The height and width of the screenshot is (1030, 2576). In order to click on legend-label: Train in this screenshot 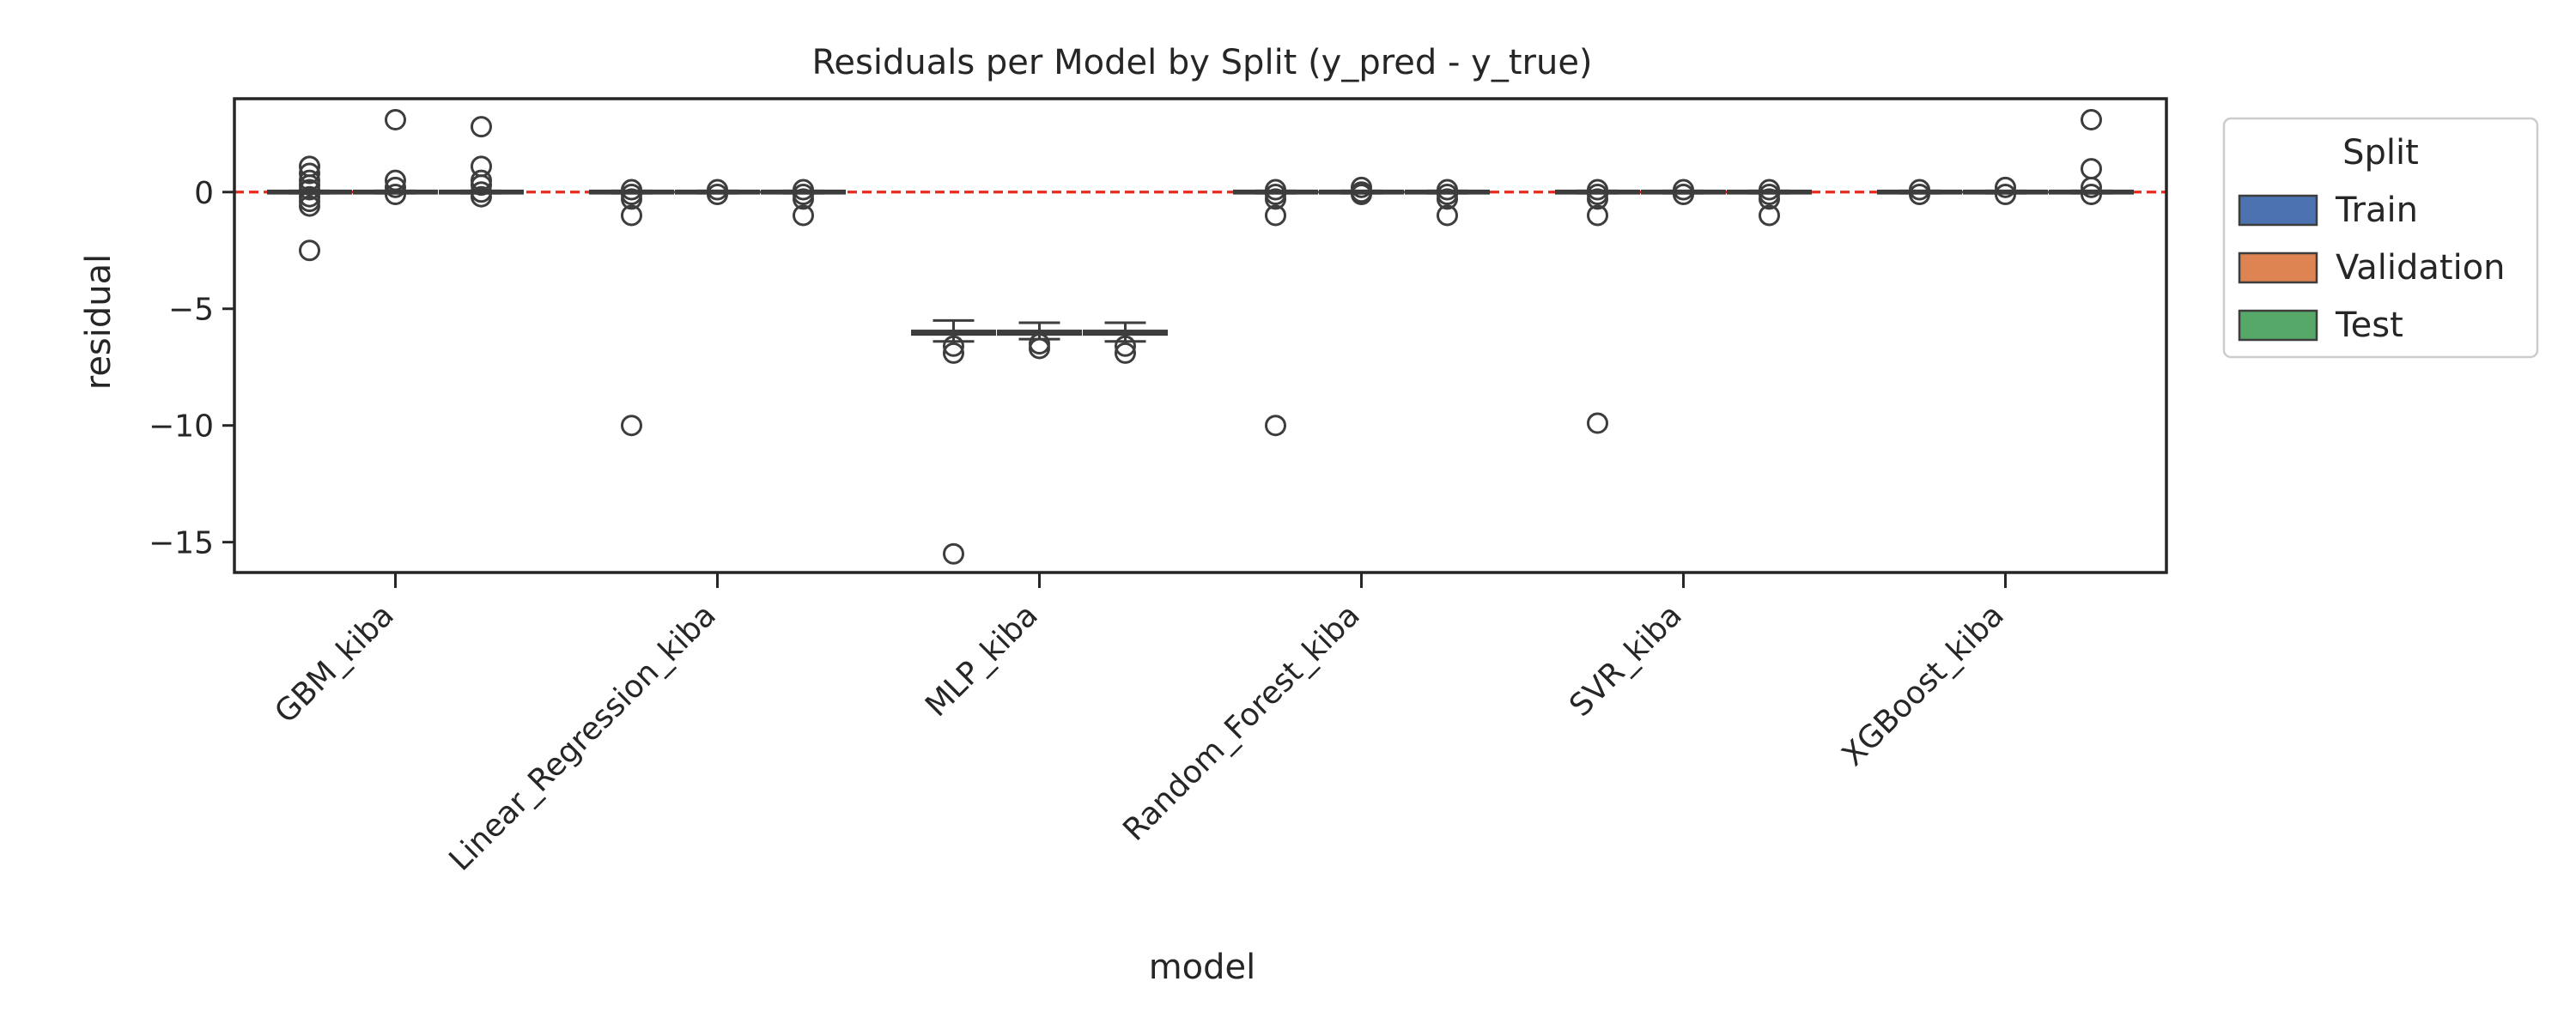, I will do `click(2376, 210)`.